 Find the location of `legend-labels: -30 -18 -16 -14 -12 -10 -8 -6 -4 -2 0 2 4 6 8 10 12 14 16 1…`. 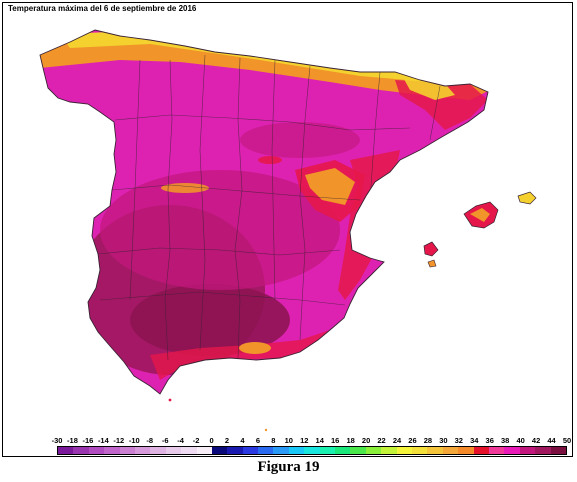

legend-labels: -30 -18 -16 -14 -12 -10 -8 -6 -4 -2 0 2 4 6 8 10 12 14 16 1… is located at coordinates (312, 441).